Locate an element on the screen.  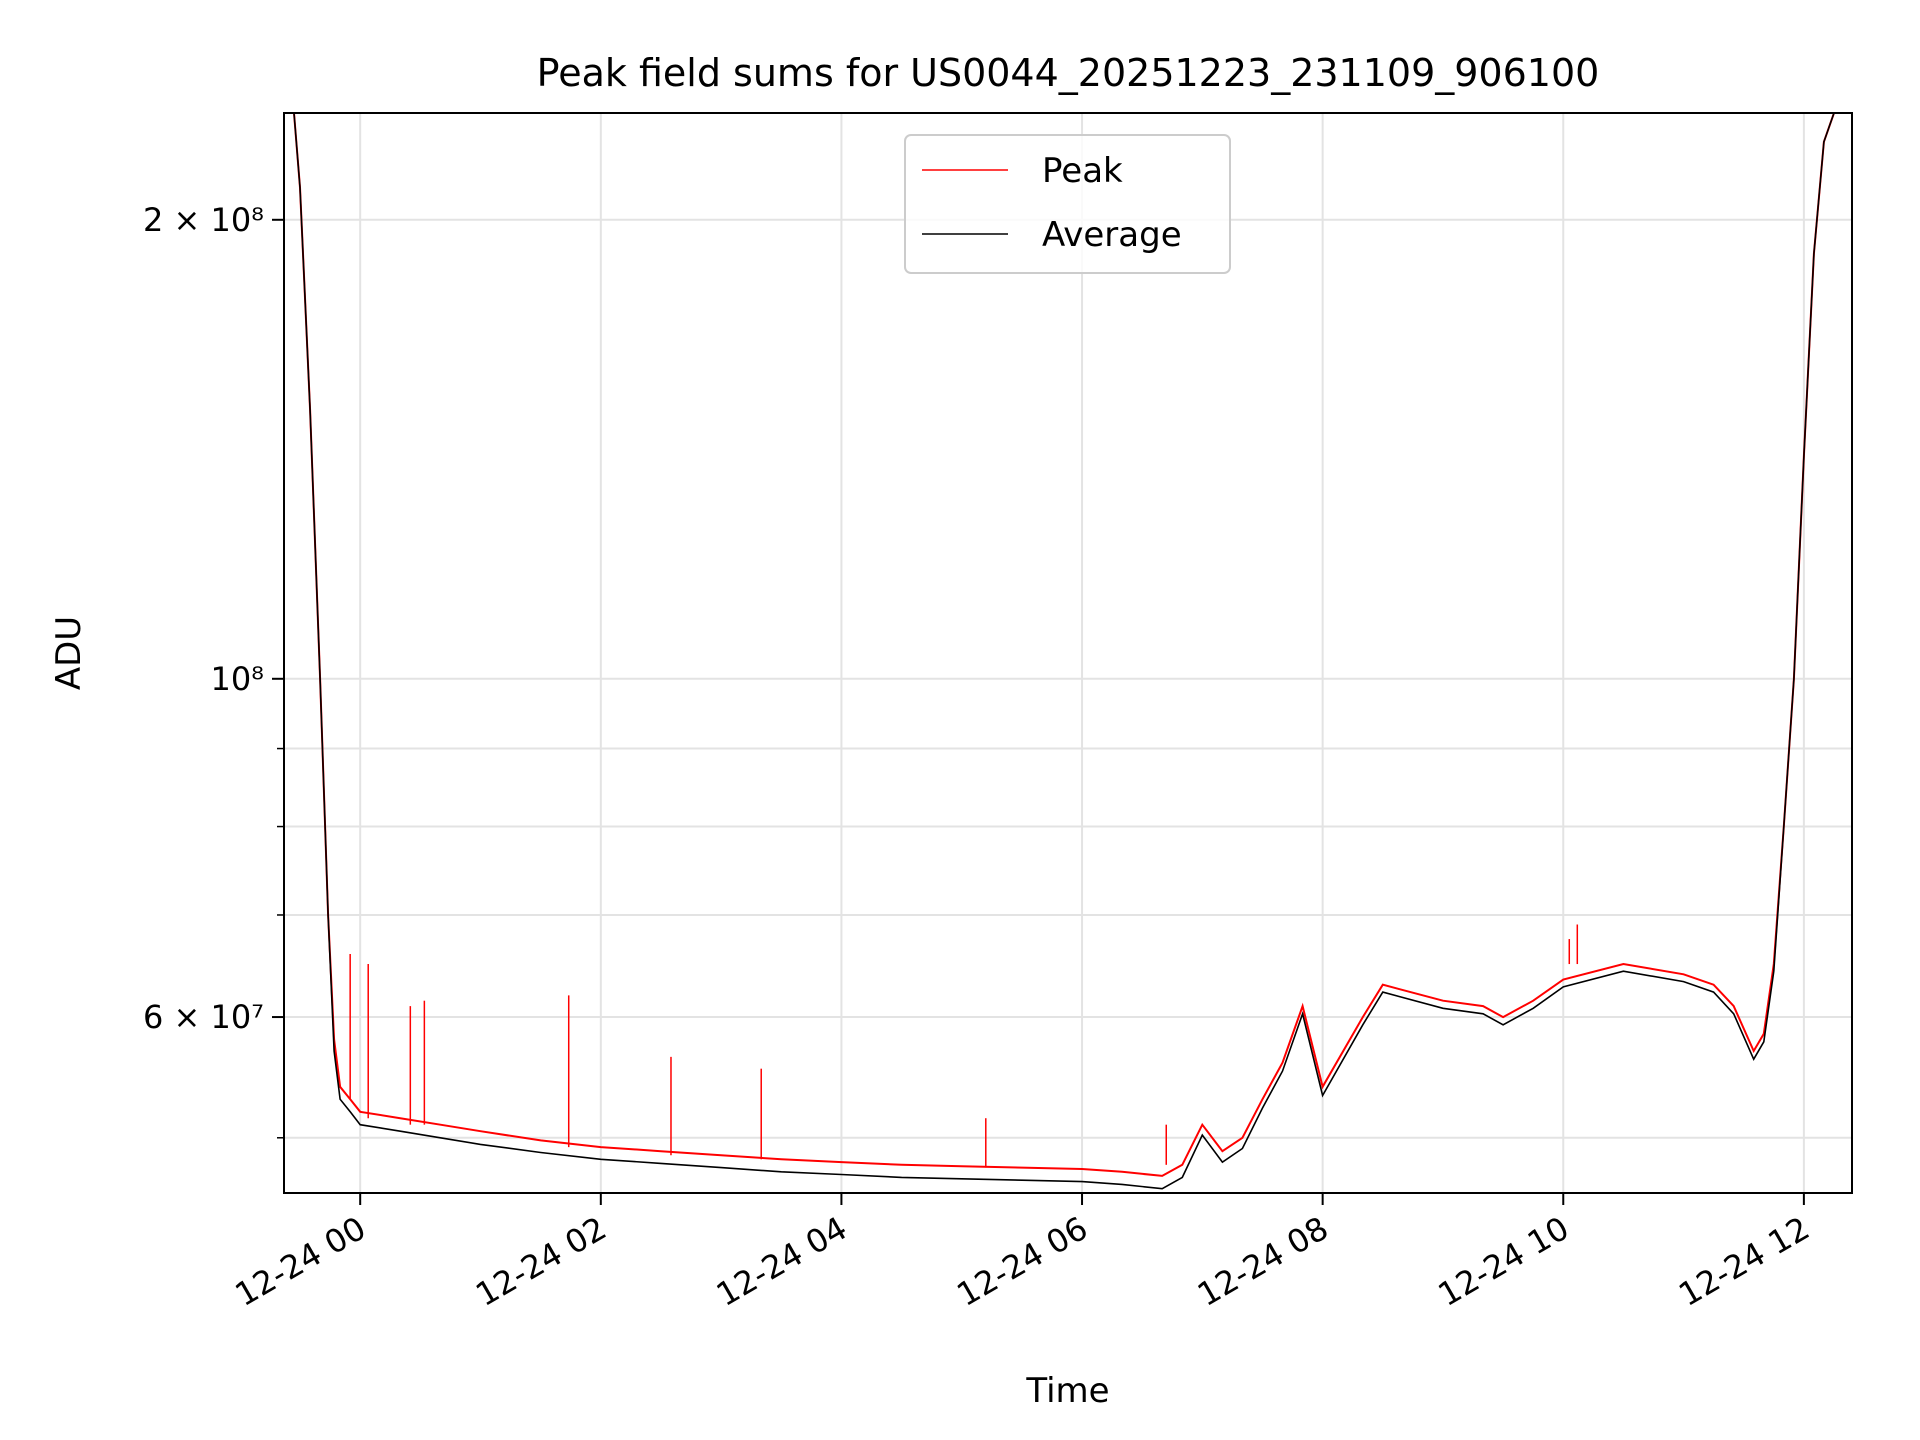
y-axis-label: ADU is located at coordinates (69, 653).